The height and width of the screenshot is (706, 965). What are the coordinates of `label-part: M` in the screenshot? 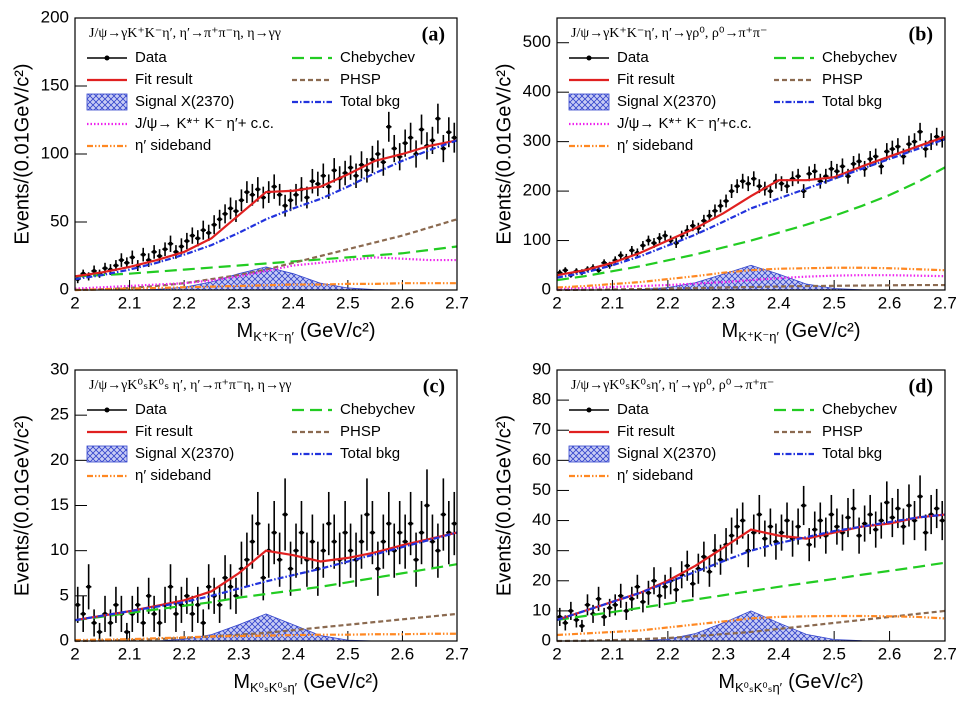 It's located at (726, 682).